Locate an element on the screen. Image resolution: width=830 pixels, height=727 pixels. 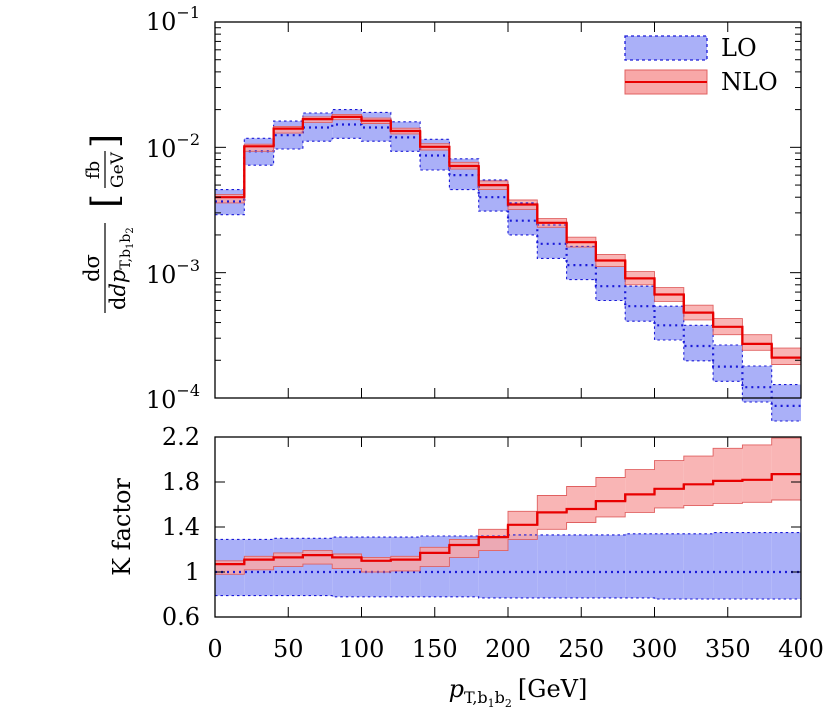
xlabel: pT,b1b2[GeV] is located at coordinates (518, 692).